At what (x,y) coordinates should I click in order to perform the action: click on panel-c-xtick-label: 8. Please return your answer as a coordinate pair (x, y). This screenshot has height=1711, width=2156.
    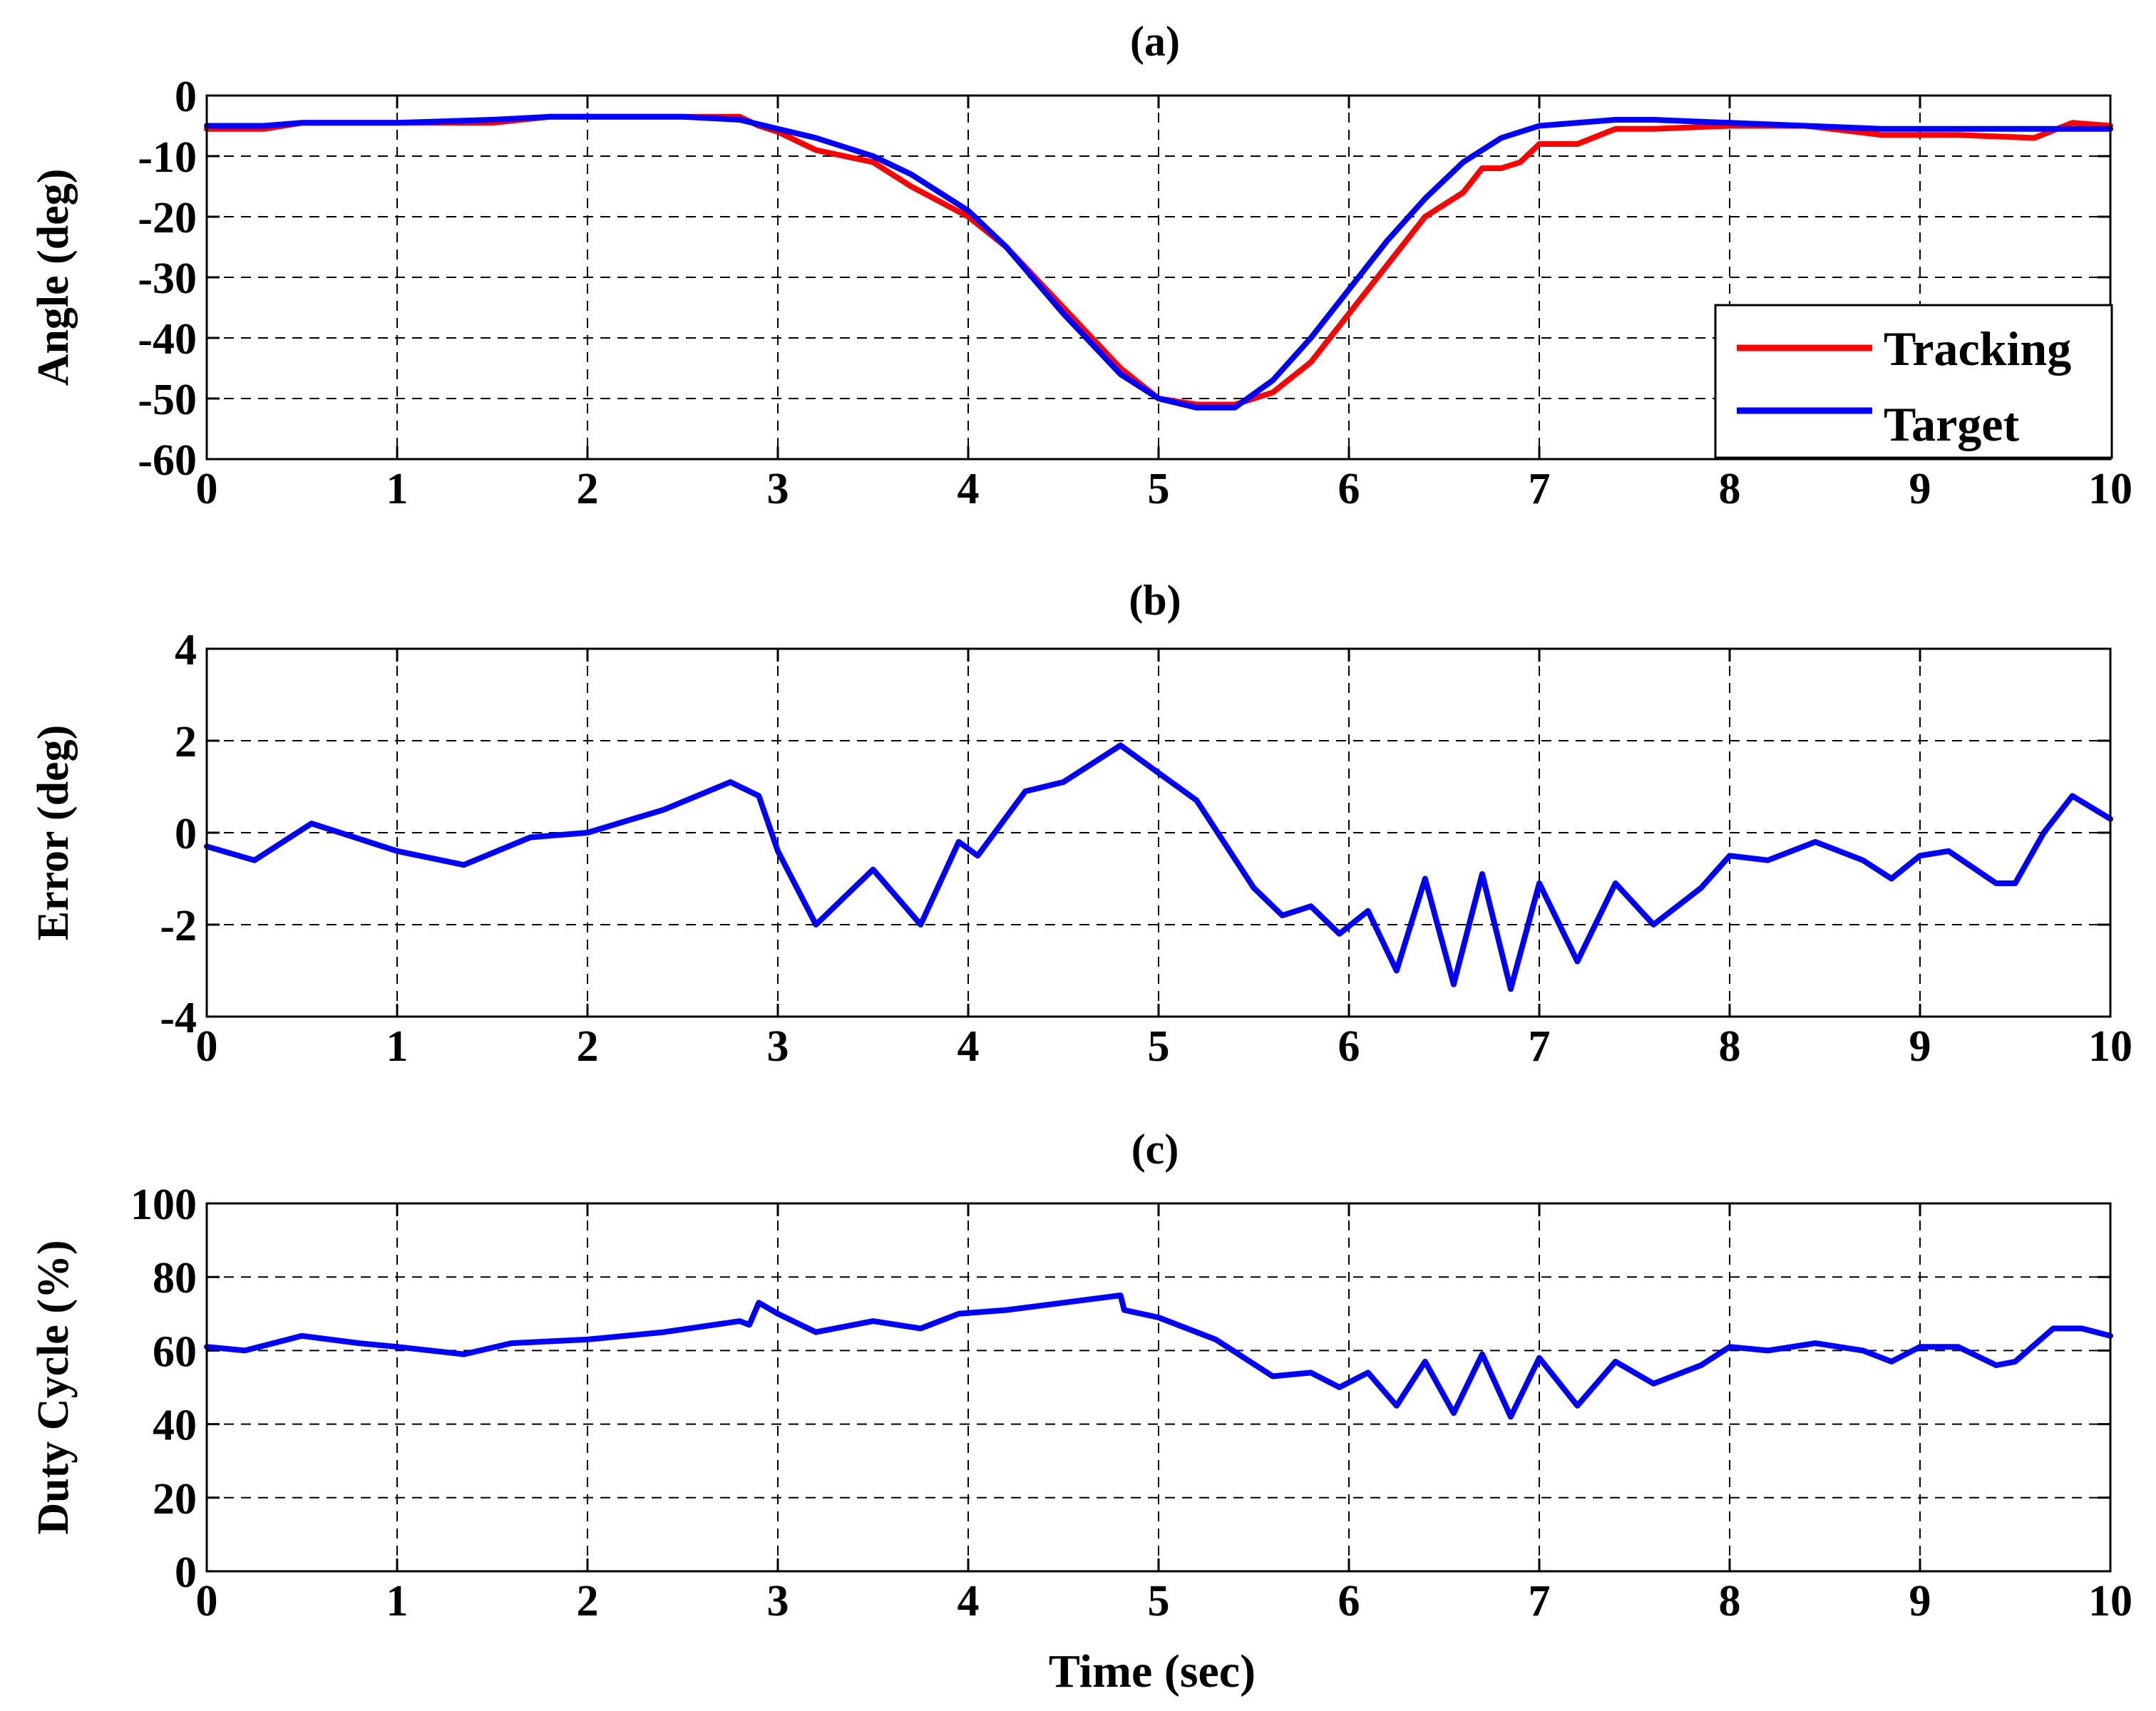
    Looking at the image, I should click on (1730, 1601).